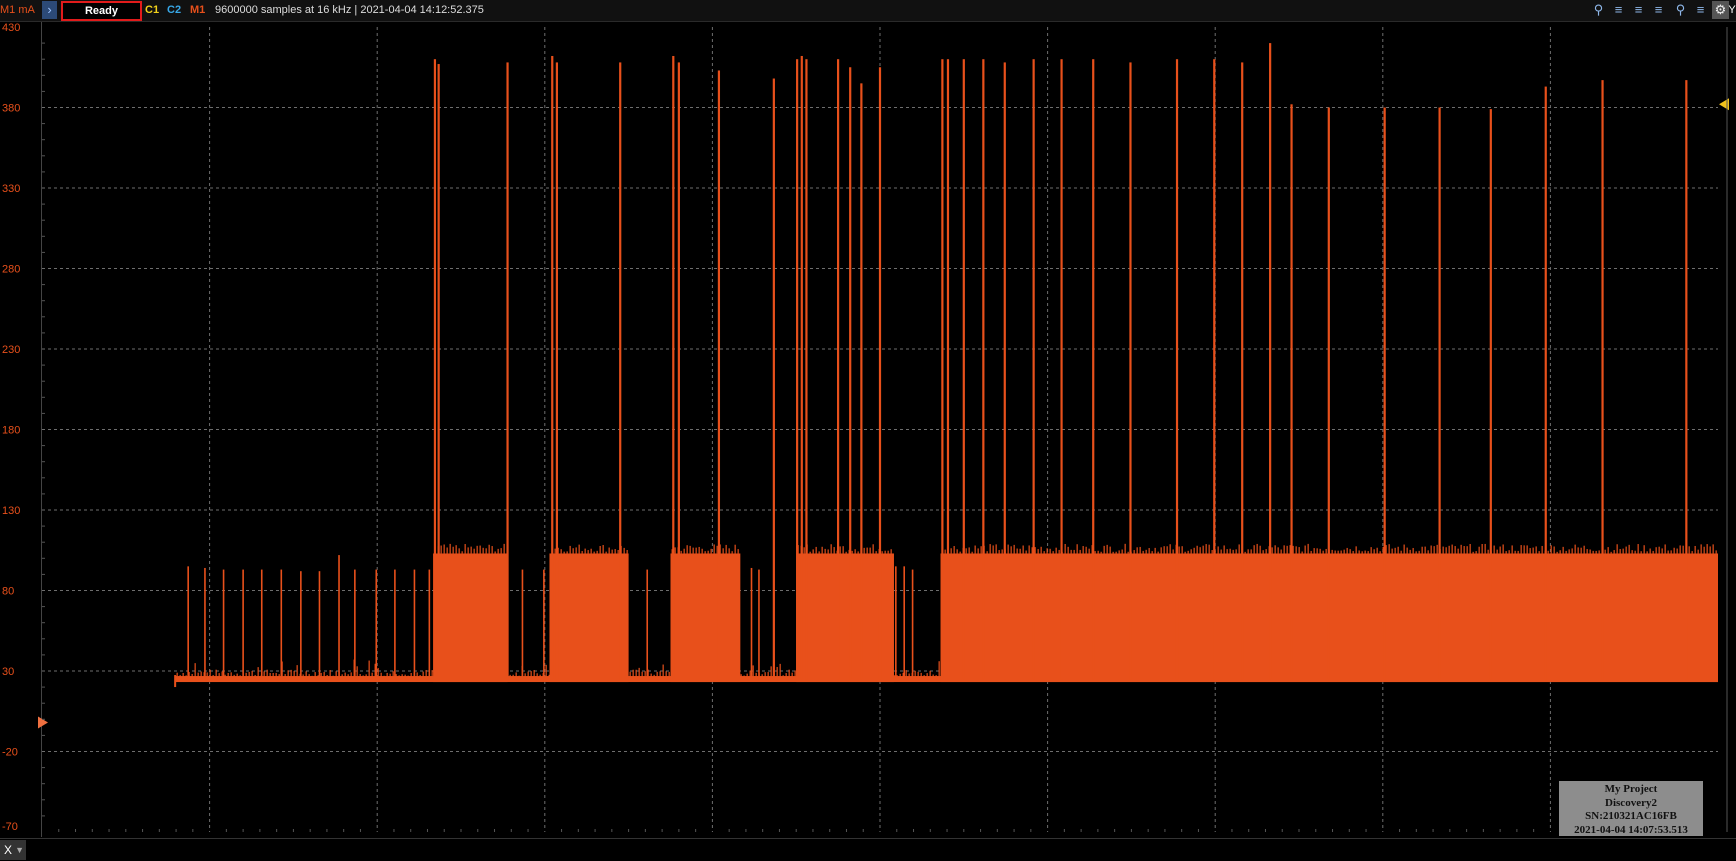 This screenshot has width=1736, height=861. I want to click on y-tick-label: 330, so click(11, 189).